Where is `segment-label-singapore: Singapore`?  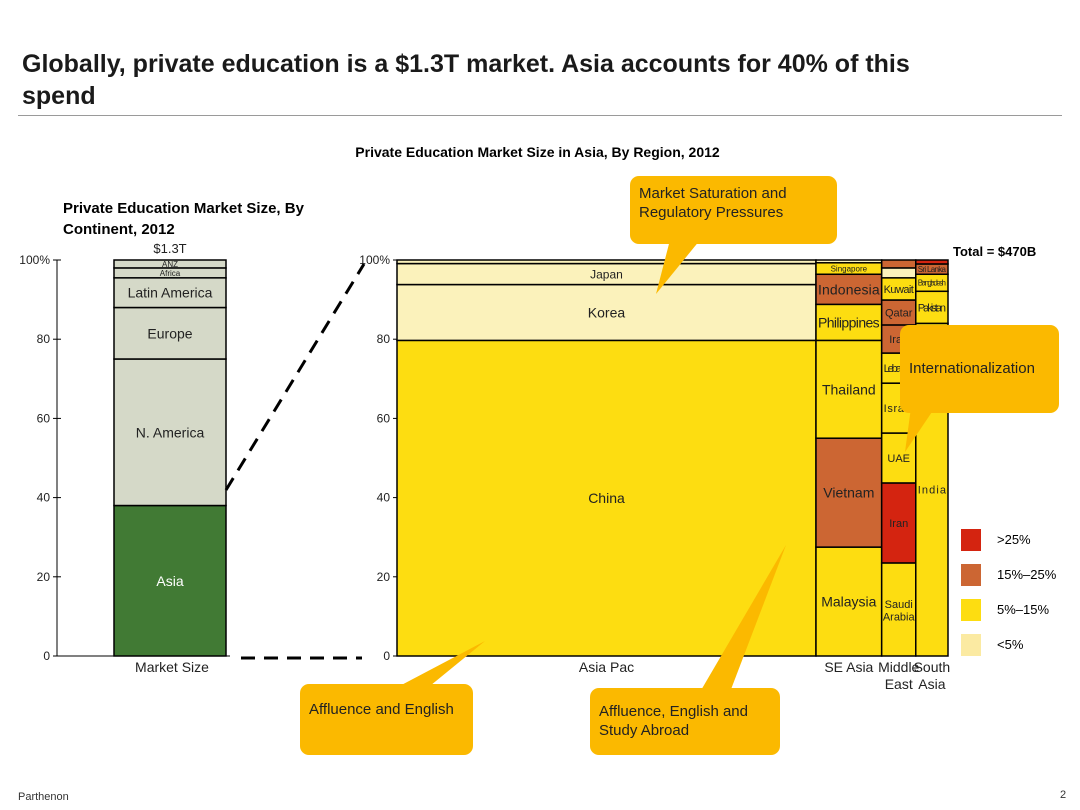 segment-label-singapore: Singapore is located at coordinates (849, 268).